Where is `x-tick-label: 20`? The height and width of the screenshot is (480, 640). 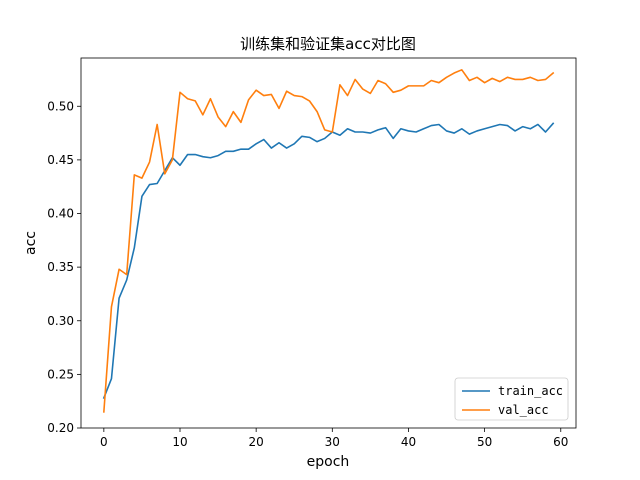 x-tick-label: 20 is located at coordinates (256, 442).